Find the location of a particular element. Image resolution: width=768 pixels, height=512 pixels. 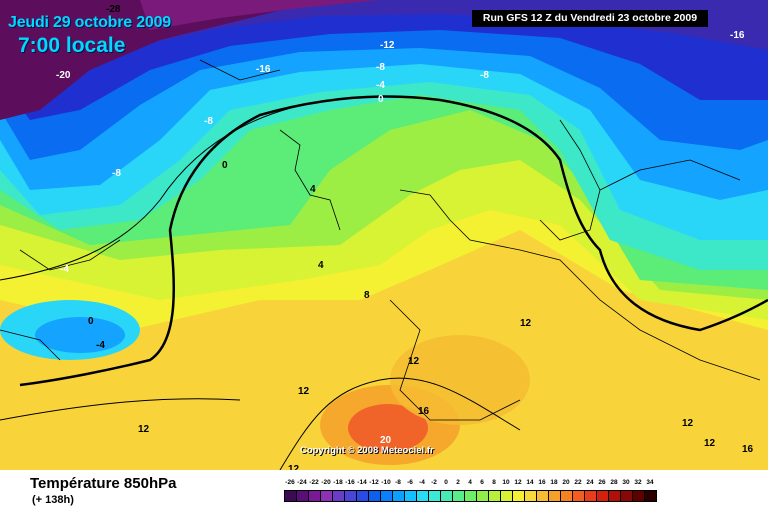

legend-tick-label: 12 is located at coordinates (518, 482).